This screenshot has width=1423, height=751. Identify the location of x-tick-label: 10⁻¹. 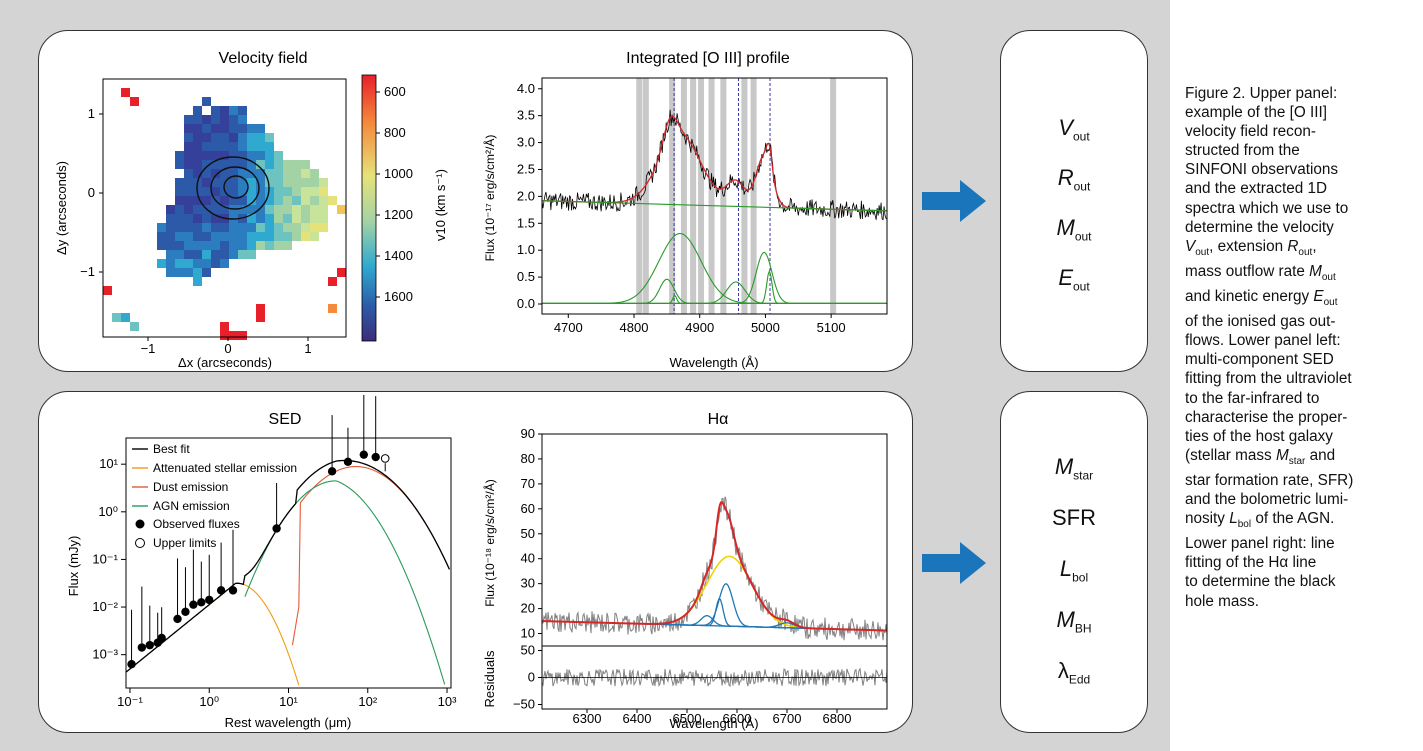
(130, 701).